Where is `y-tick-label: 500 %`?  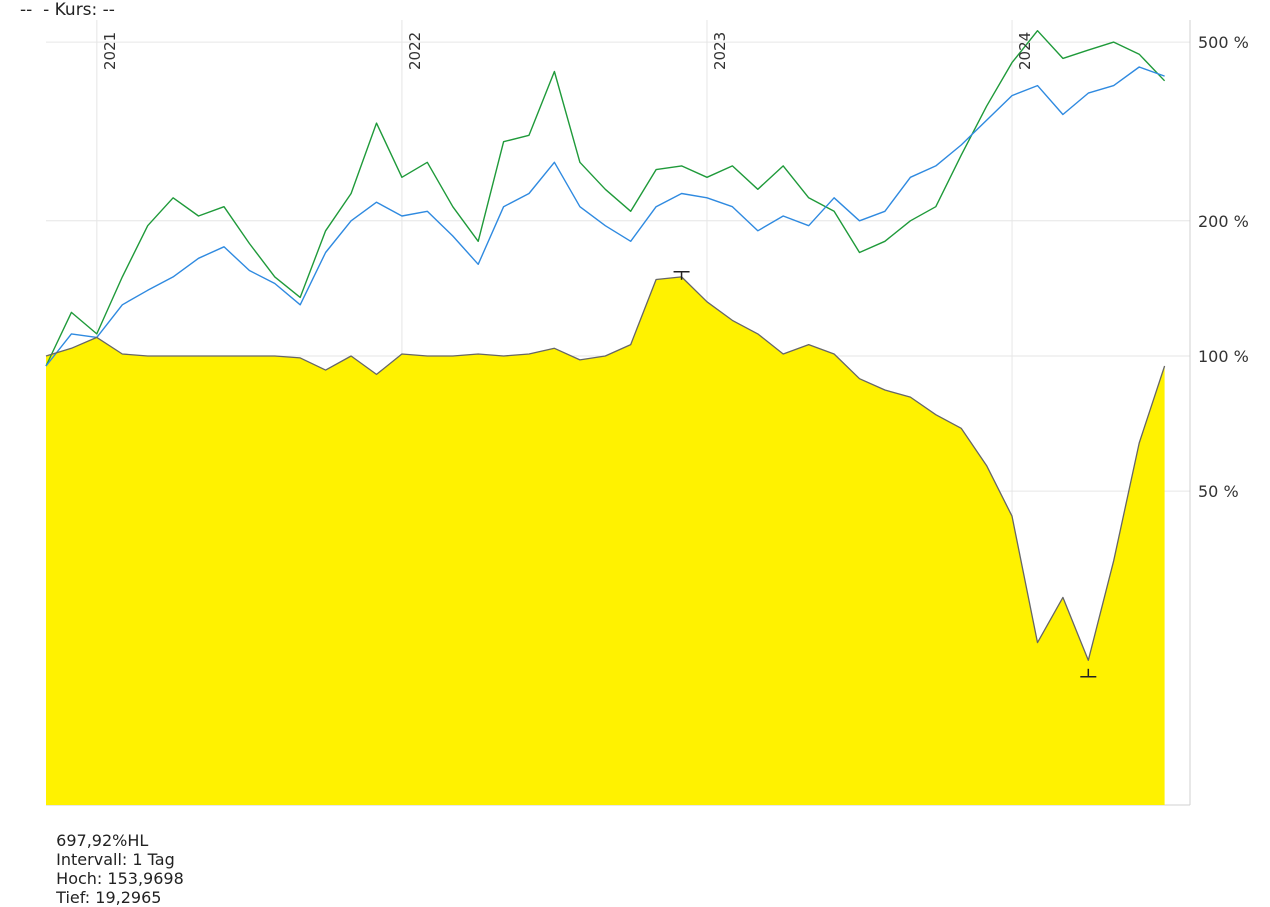 y-tick-label: 500 % is located at coordinates (1223, 42).